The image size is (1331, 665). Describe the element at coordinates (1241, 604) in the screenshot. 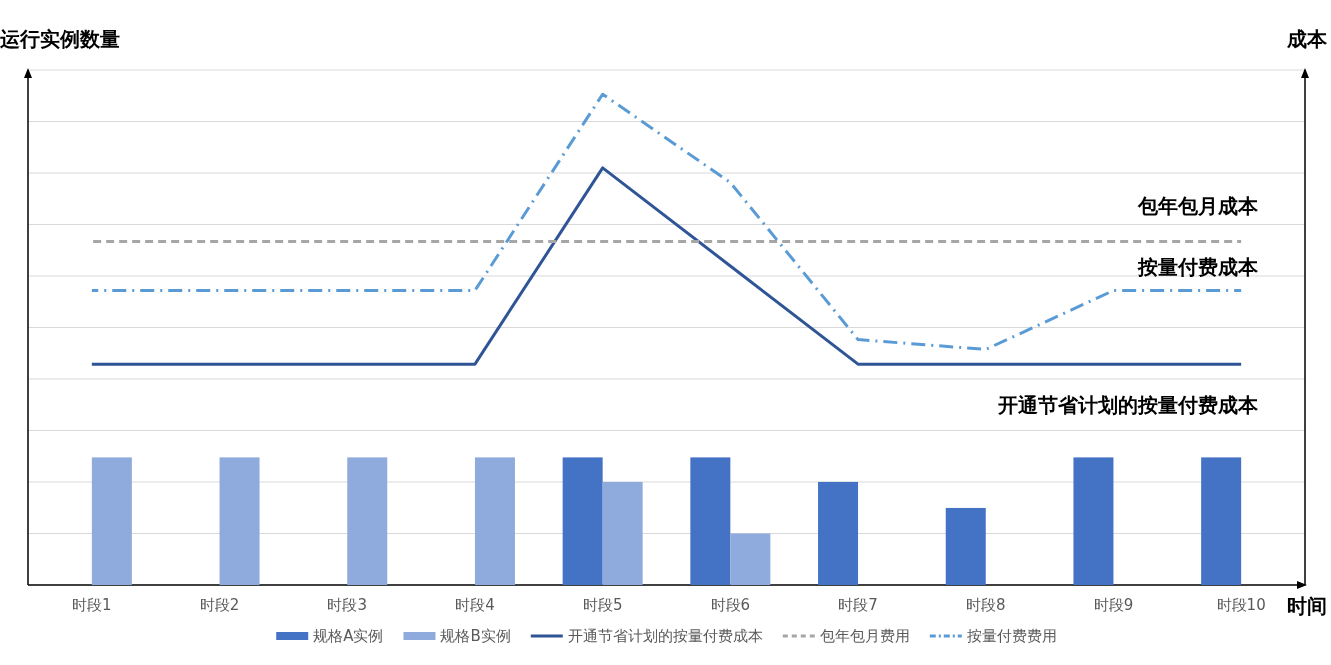

I see `x-tick-label: 时段10` at that location.